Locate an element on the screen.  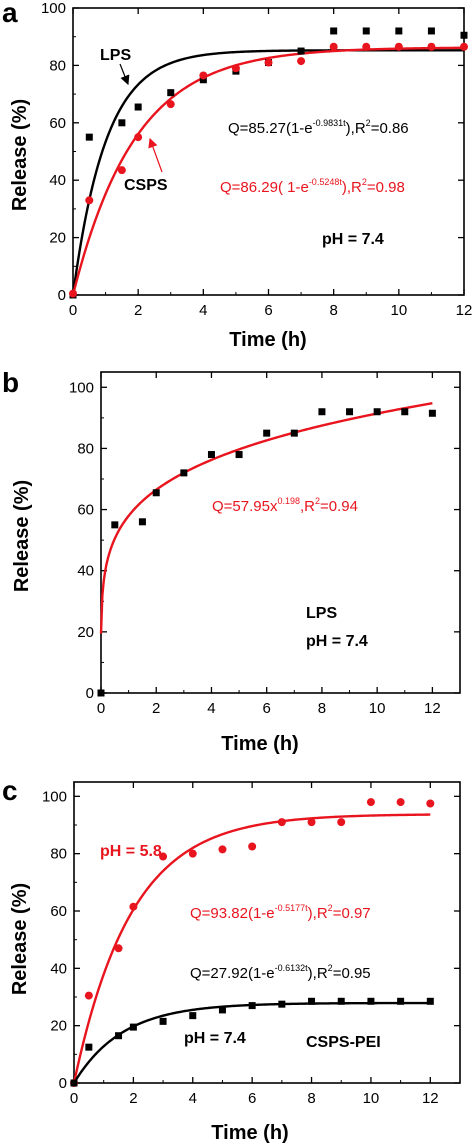
panel-b-sample-label: LPS is located at coordinates (321, 613).